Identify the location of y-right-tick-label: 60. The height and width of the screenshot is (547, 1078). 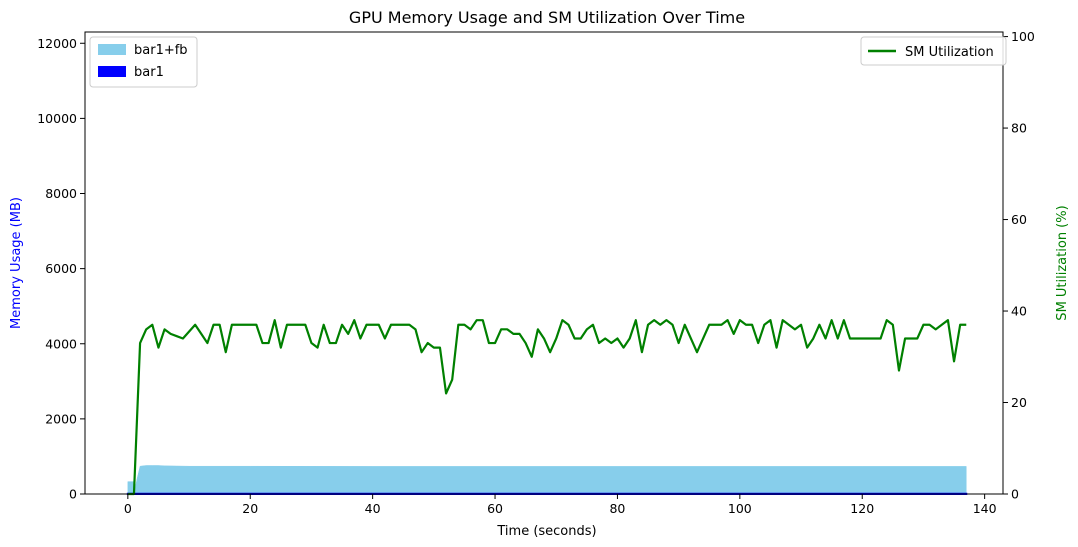
(1019, 219).